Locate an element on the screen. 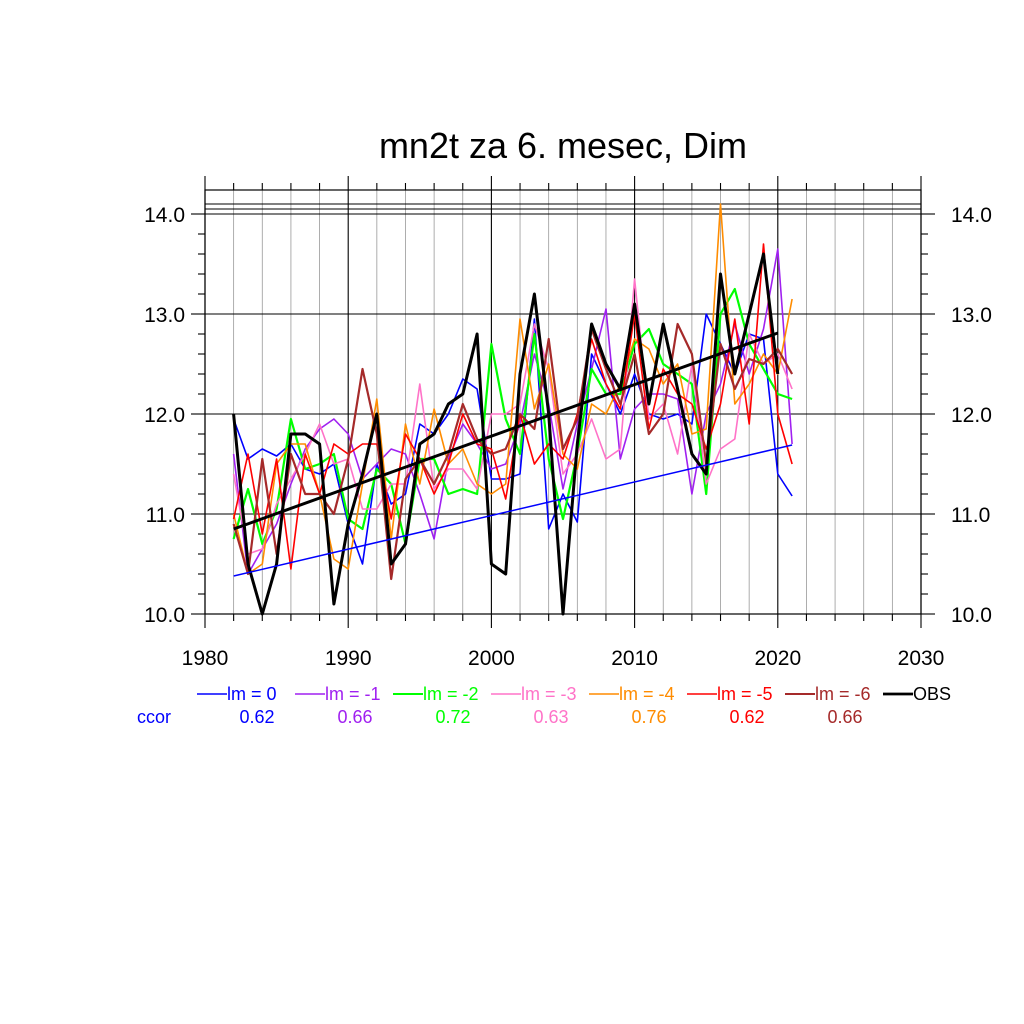 This screenshot has width=1024, height=1024. ccor-value: 0.63 is located at coordinates (550, 717).